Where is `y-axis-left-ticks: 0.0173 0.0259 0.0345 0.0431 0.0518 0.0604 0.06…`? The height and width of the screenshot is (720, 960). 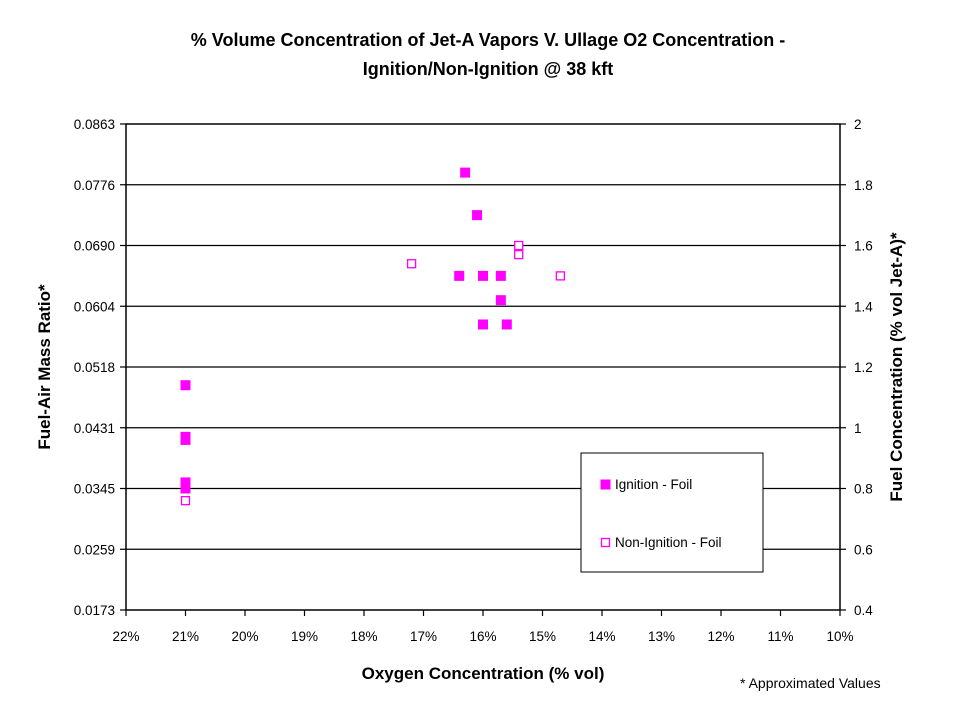 y-axis-left-ticks: 0.0173 0.0259 0.0345 0.0431 0.0518 0.0604 0.06… is located at coordinates (100, 367).